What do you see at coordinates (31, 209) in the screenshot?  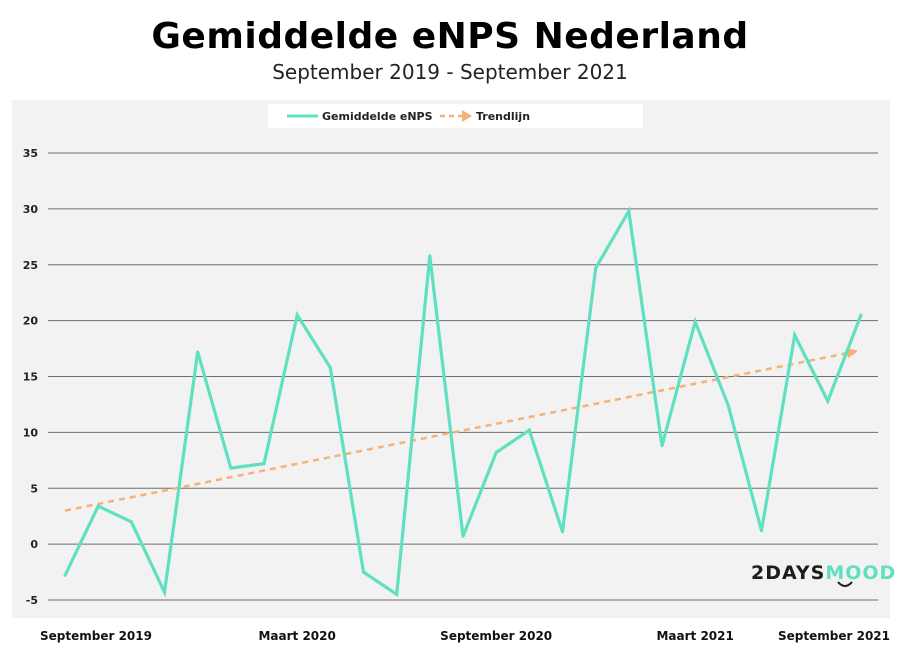 I see `y-tick-label: 30` at bounding box center [31, 209].